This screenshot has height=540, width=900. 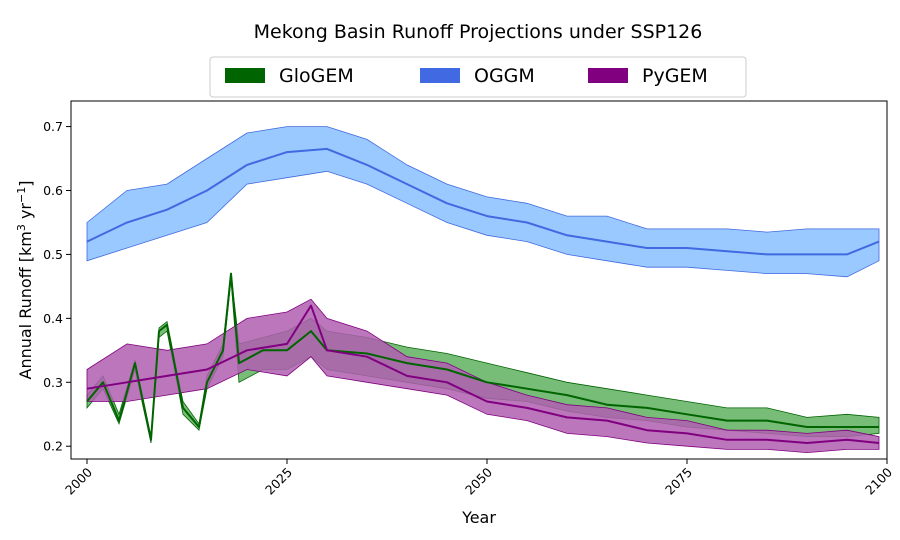 I want to click on x-tick-label: 2100, so click(x=878, y=480).